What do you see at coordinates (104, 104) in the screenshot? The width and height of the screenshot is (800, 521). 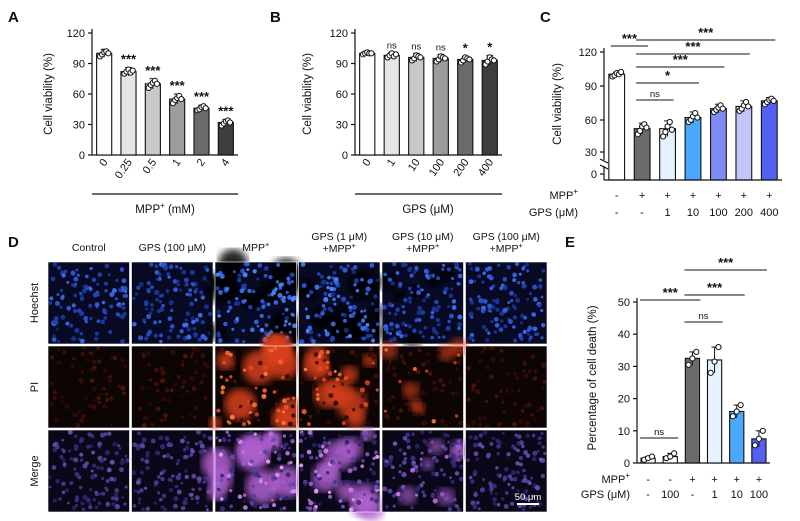 I see `A-bar` at bounding box center [104, 104].